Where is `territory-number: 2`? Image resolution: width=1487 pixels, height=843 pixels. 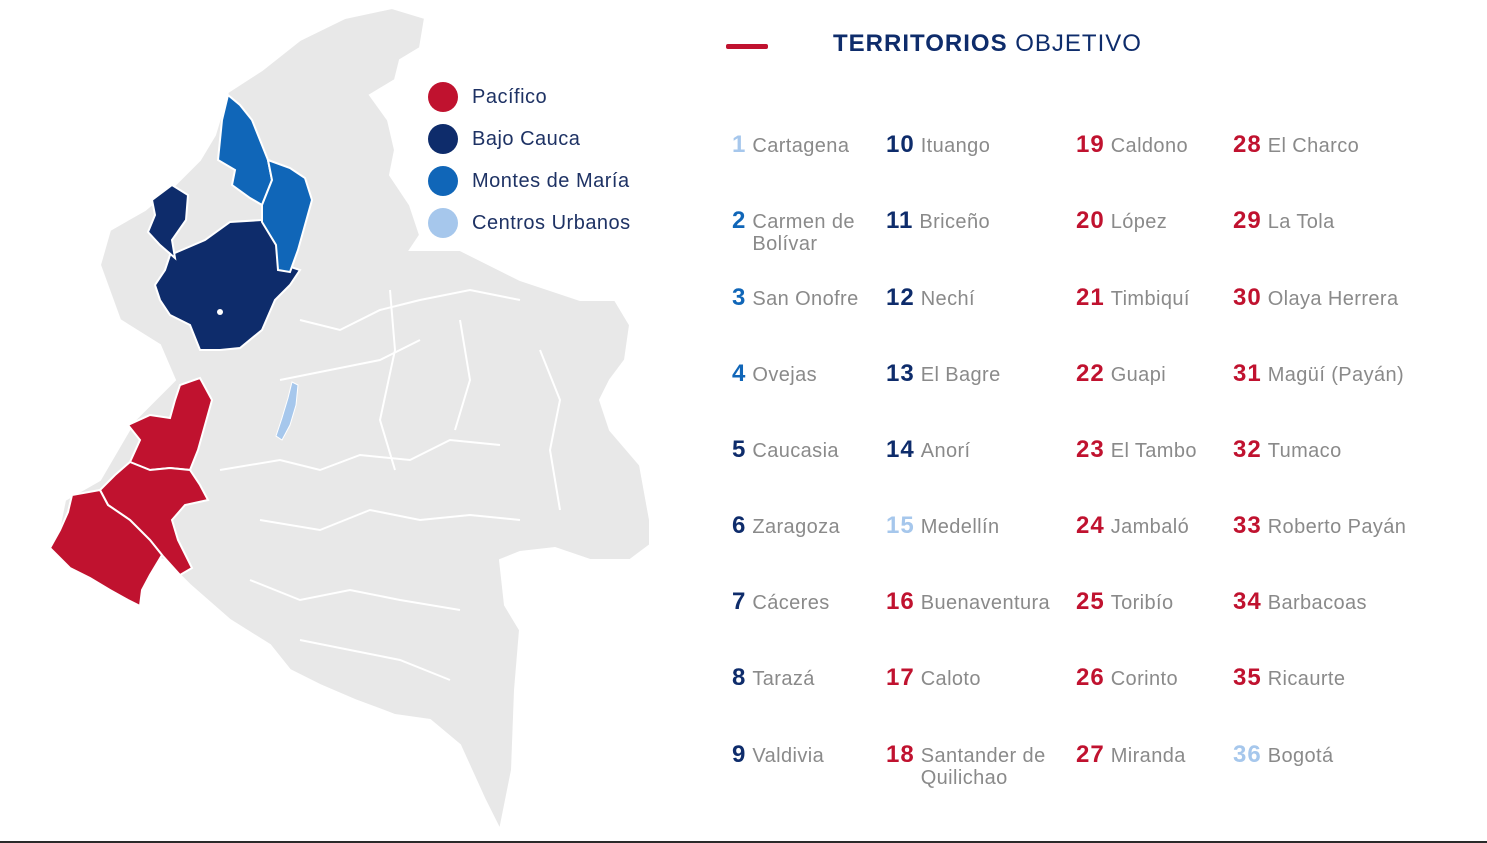 territory-number: 2 is located at coordinates (739, 220).